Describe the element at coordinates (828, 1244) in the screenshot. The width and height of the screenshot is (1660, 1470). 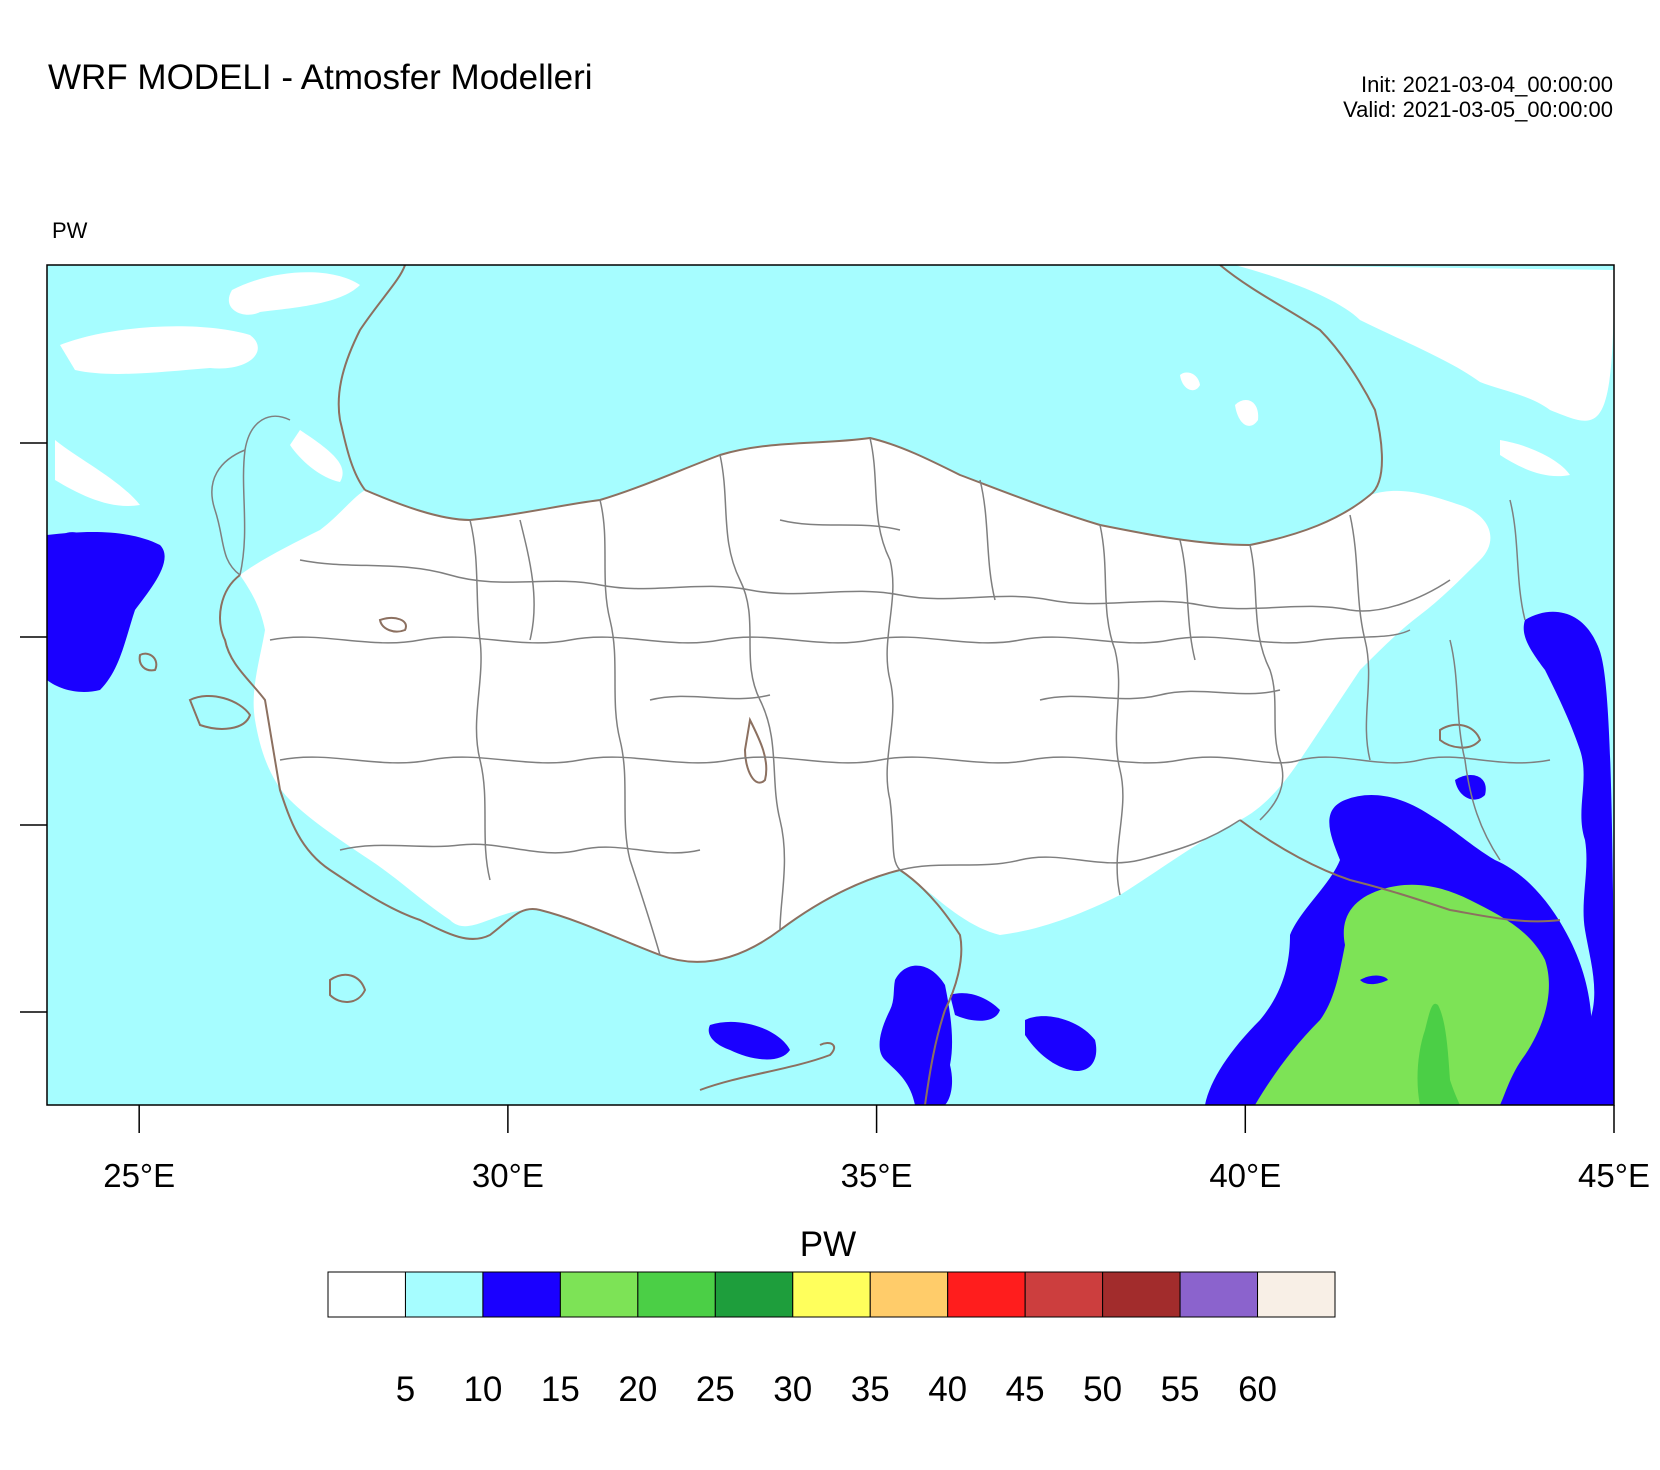
I see `colorbar-title: PW` at that location.